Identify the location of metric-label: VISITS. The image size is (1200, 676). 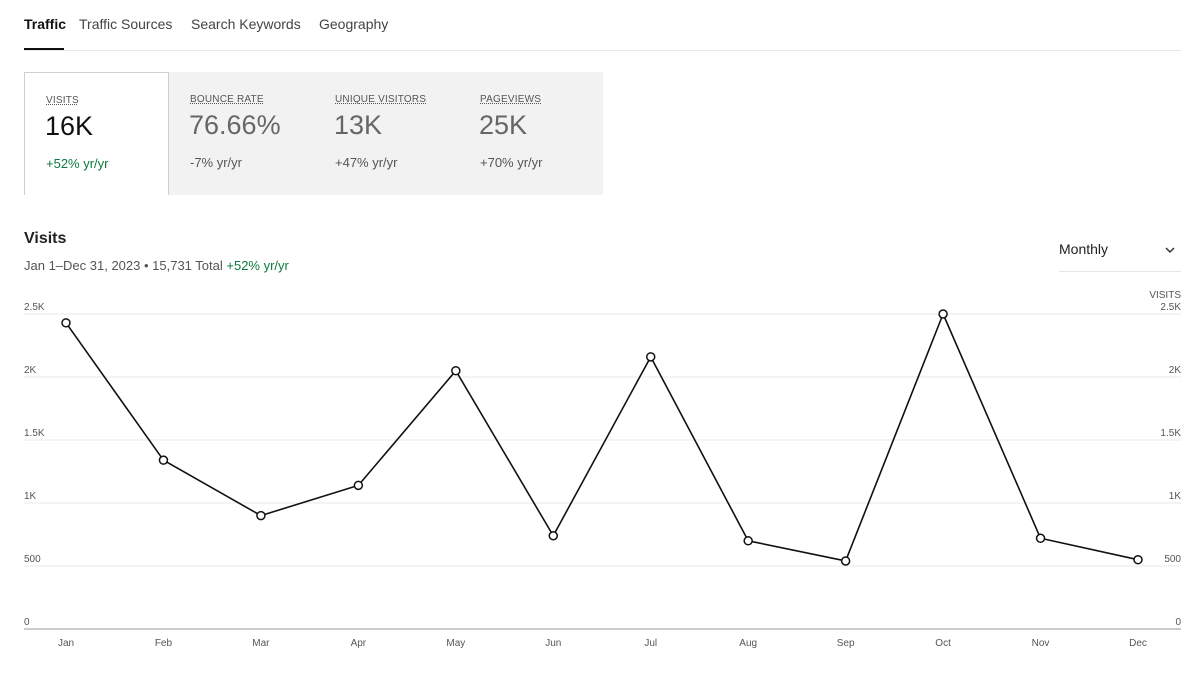
(62, 100).